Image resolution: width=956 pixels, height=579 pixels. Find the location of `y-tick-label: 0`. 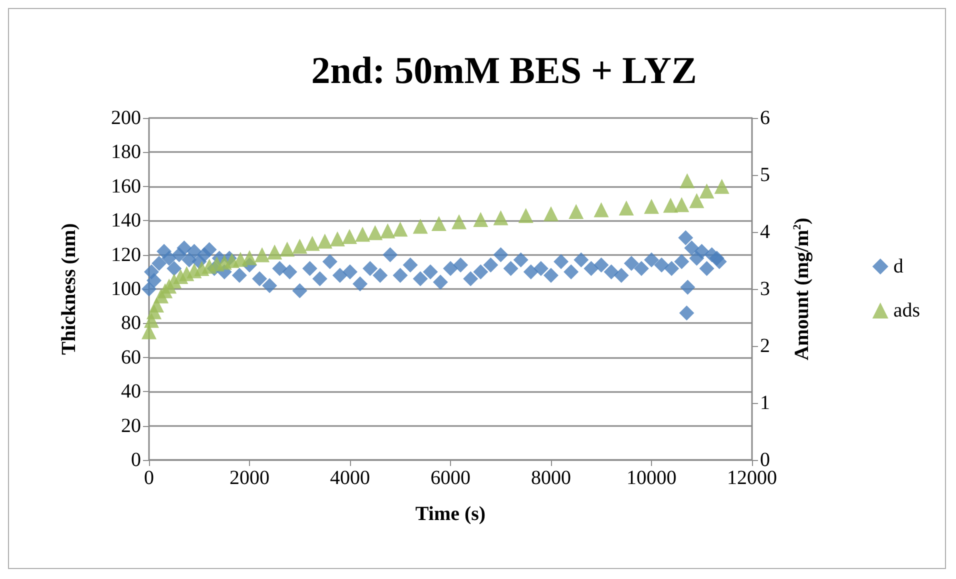

y-tick-label: 0 is located at coordinates (136, 460).